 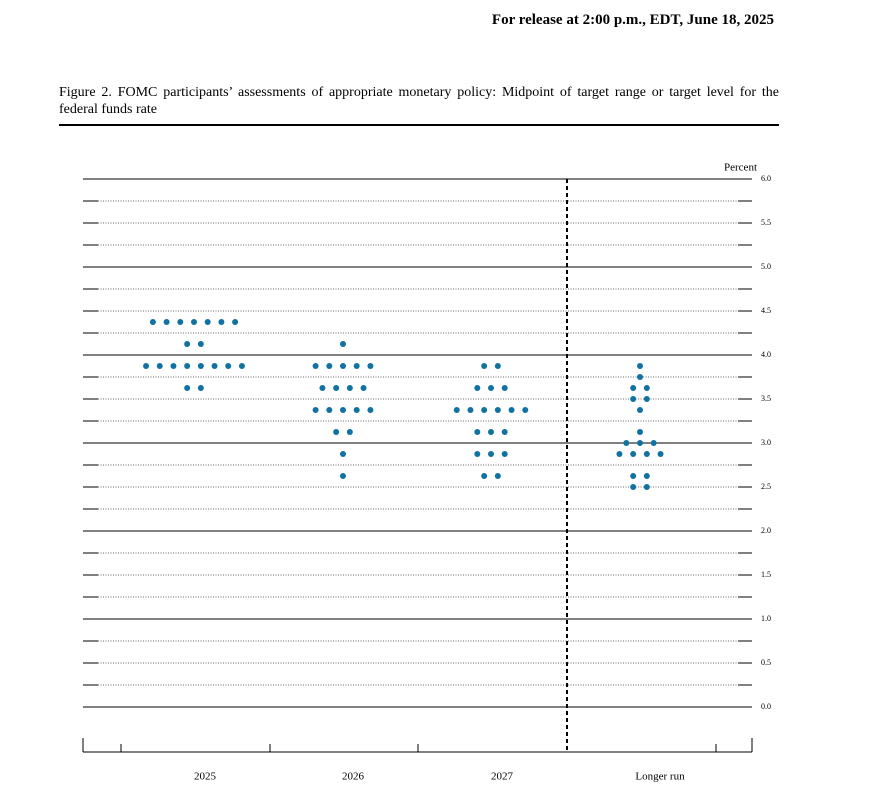 I want to click on y-tick-label: 4.5, so click(x=766, y=310).